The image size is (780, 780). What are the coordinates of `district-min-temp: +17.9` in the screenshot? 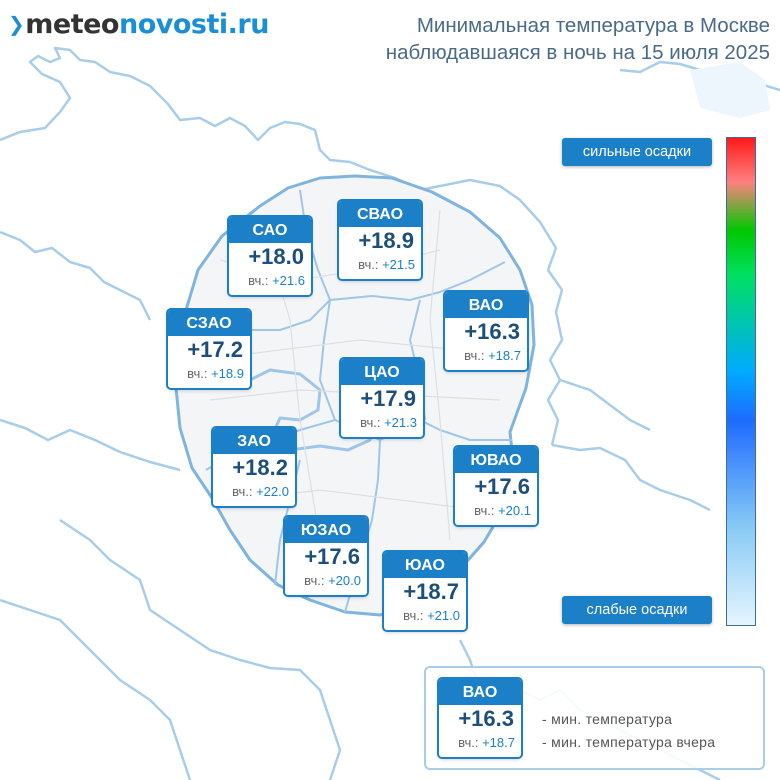 It's located at (388, 398).